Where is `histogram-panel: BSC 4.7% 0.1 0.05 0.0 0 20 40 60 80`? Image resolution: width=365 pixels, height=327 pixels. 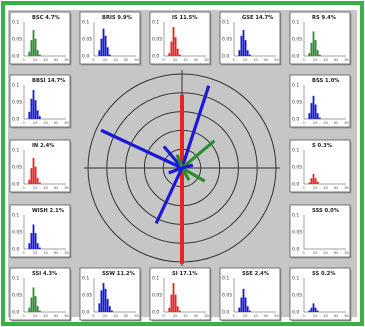 histogram-panel: BSC 4.7% 0.1 0.05 0.0 0 20 40 60 80 is located at coordinates (40, 38).